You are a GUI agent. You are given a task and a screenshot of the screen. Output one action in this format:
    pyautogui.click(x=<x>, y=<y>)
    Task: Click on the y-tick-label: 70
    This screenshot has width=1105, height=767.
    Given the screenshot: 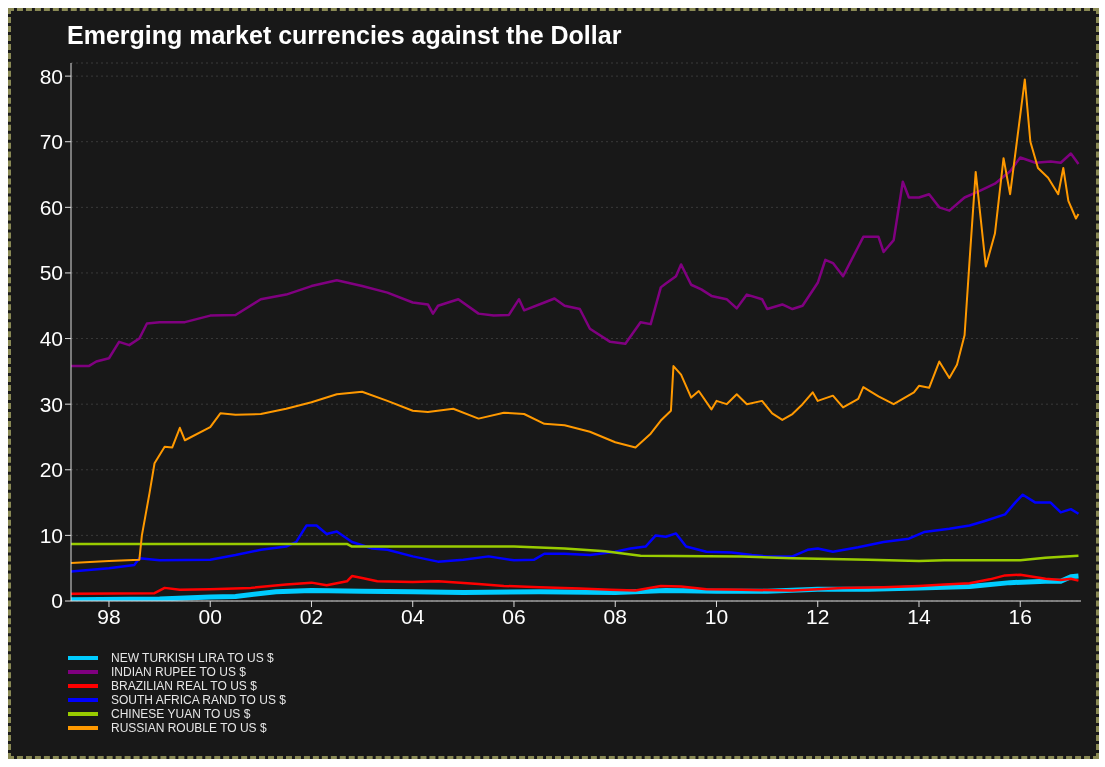 What is the action you would take?
    pyautogui.click(x=51, y=142)
    